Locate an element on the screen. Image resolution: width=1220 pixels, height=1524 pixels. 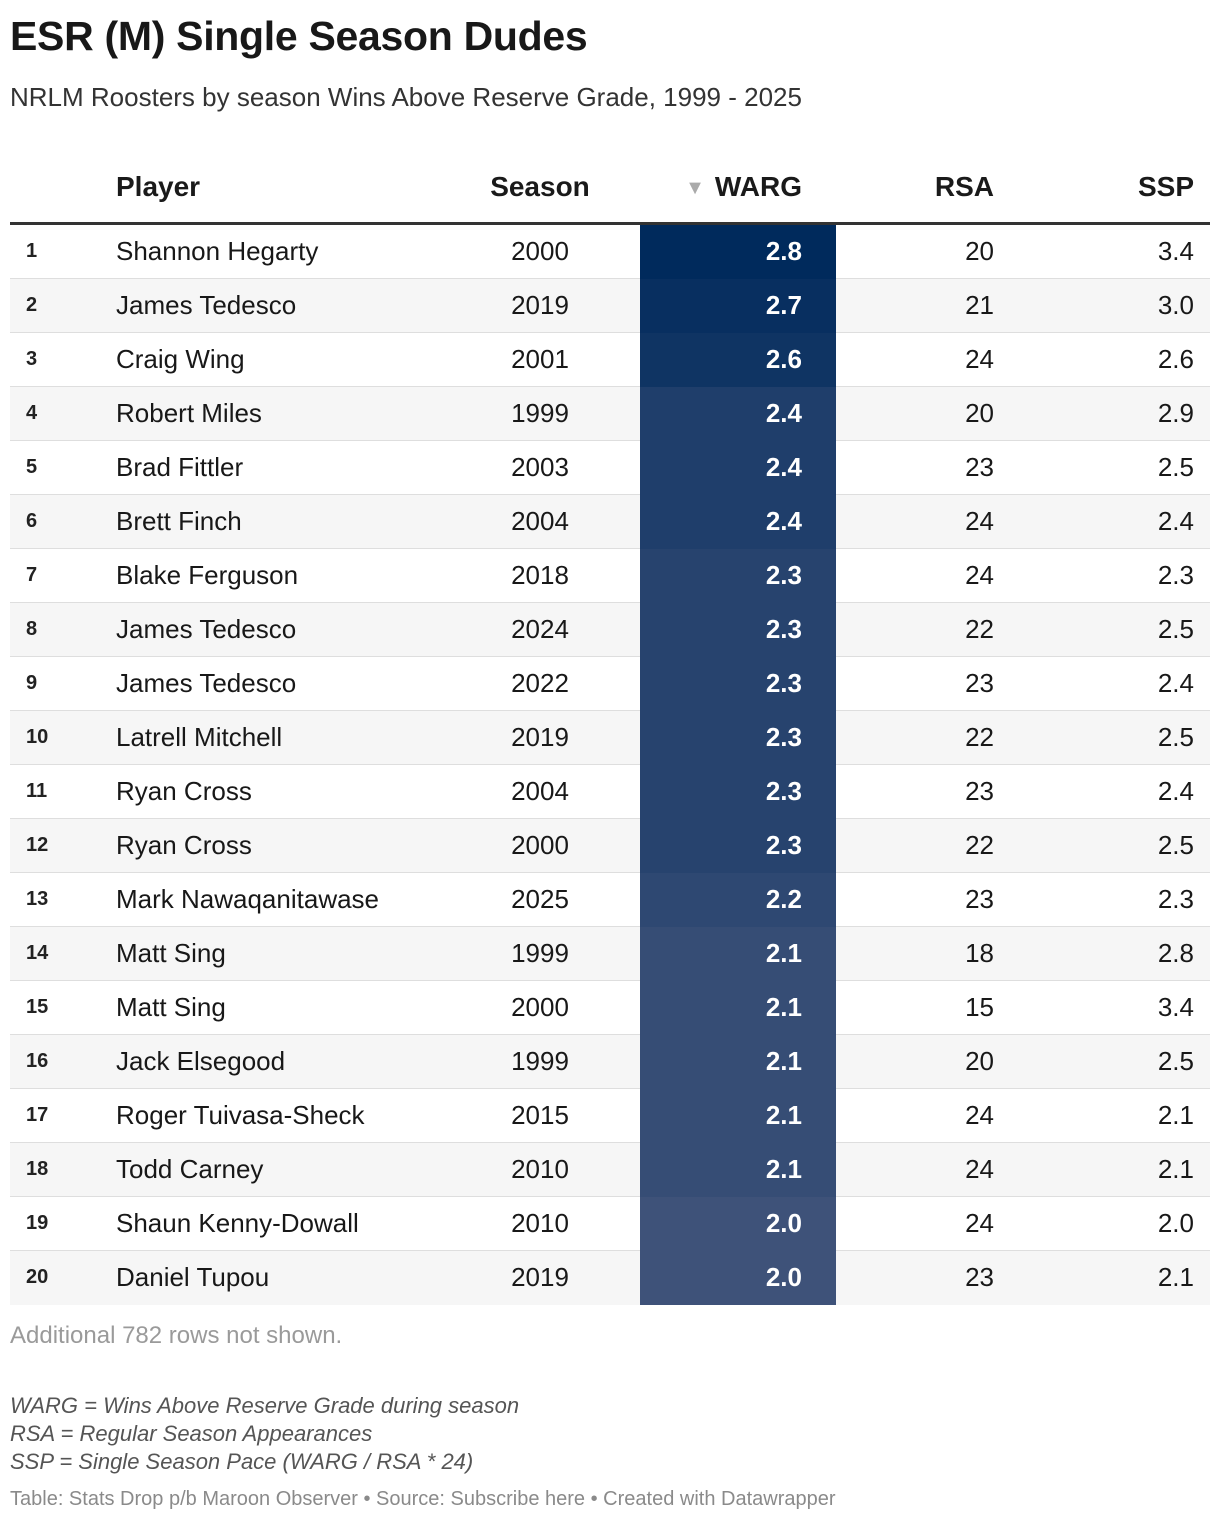
table-row: 3 Craig Wing 2001 2.6 24 2.6 is located at coordinates (610, 359).